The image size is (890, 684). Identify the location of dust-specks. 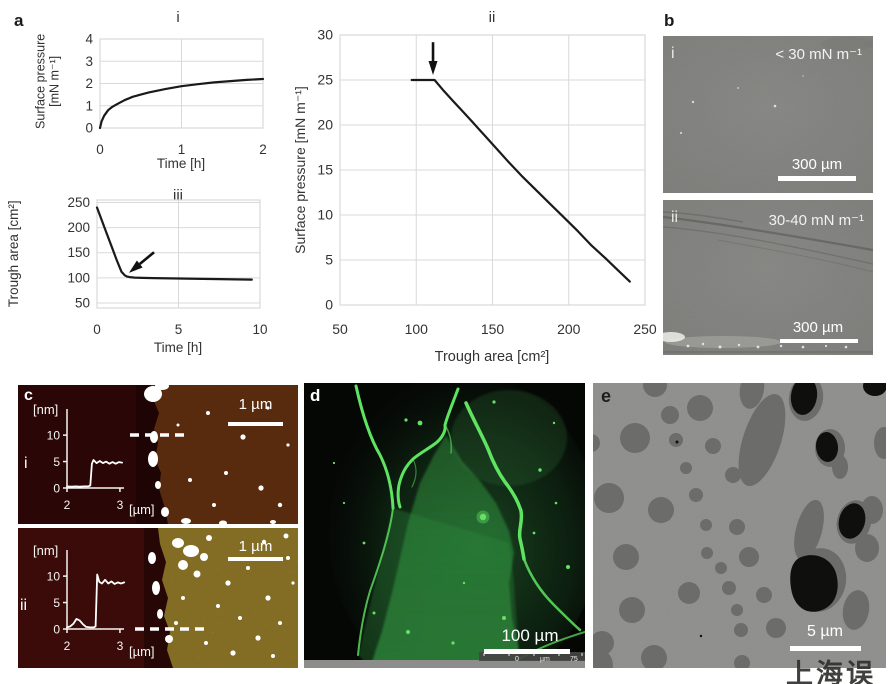
(741, 105).